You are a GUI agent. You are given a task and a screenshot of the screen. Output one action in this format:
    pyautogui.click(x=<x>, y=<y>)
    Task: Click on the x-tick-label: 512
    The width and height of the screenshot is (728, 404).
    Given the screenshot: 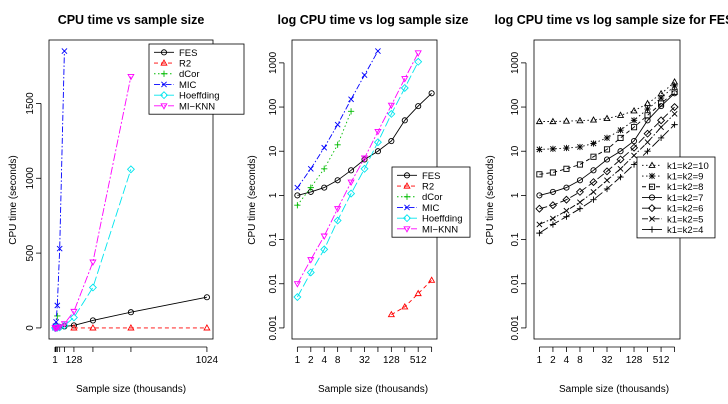 What is the action you would take?
    pyautogui.click(x=418, y=360)
    